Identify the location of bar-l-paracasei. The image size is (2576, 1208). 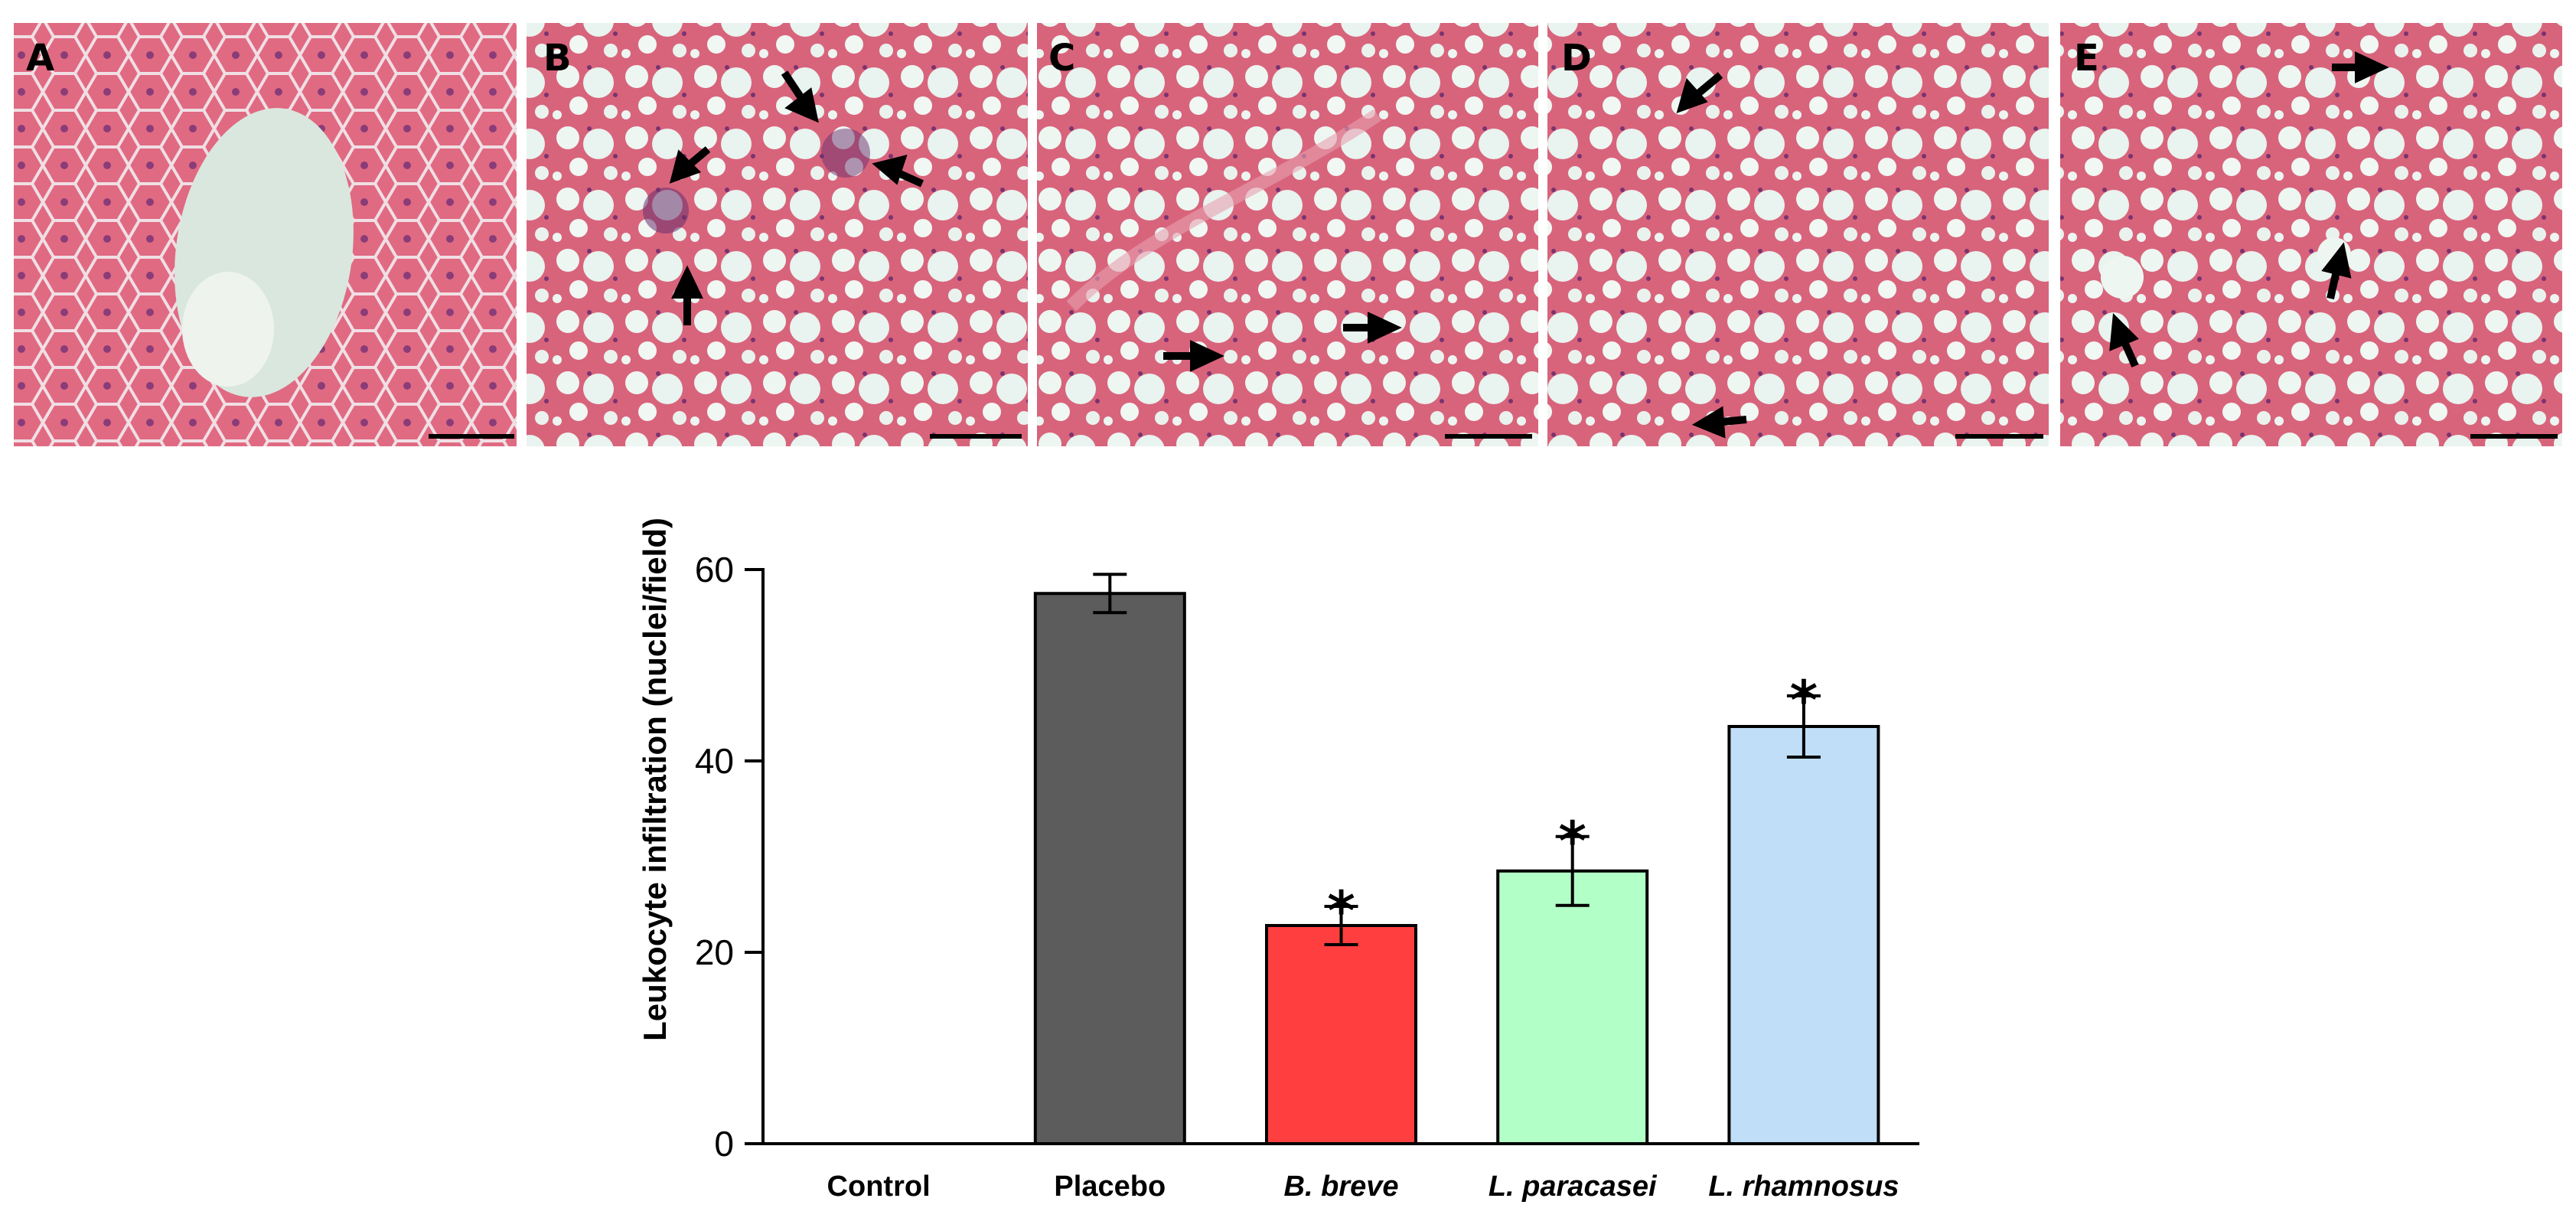
(1572, 1007).